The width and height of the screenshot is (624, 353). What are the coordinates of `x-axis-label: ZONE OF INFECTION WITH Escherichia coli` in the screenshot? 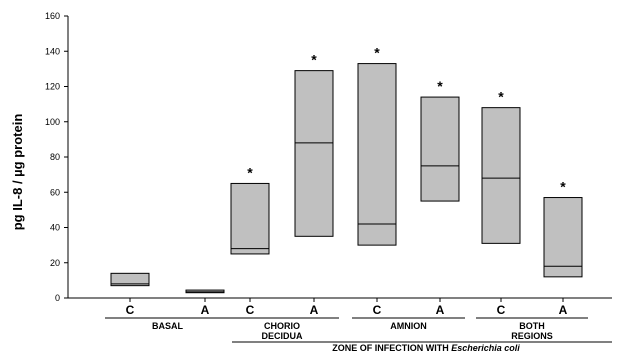 It's located at (426, 348).